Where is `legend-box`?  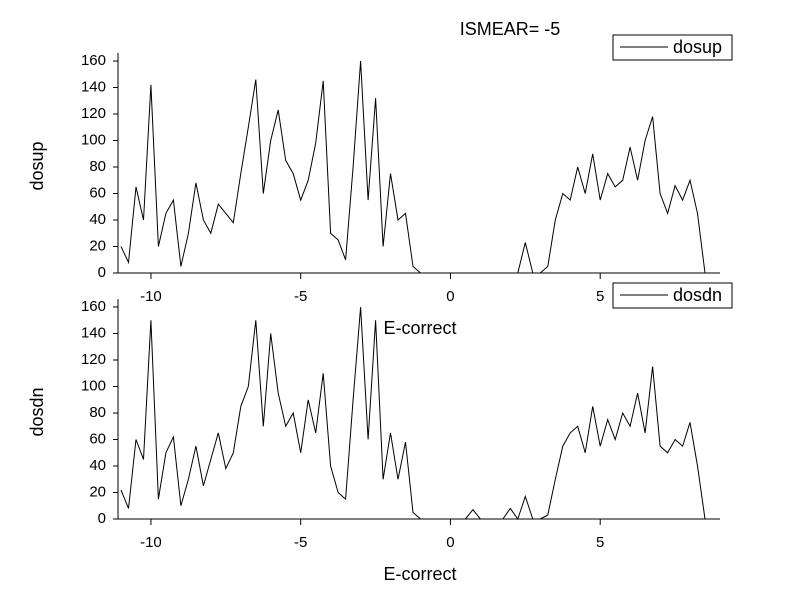
legend-box is located at coordinates (672, 295).